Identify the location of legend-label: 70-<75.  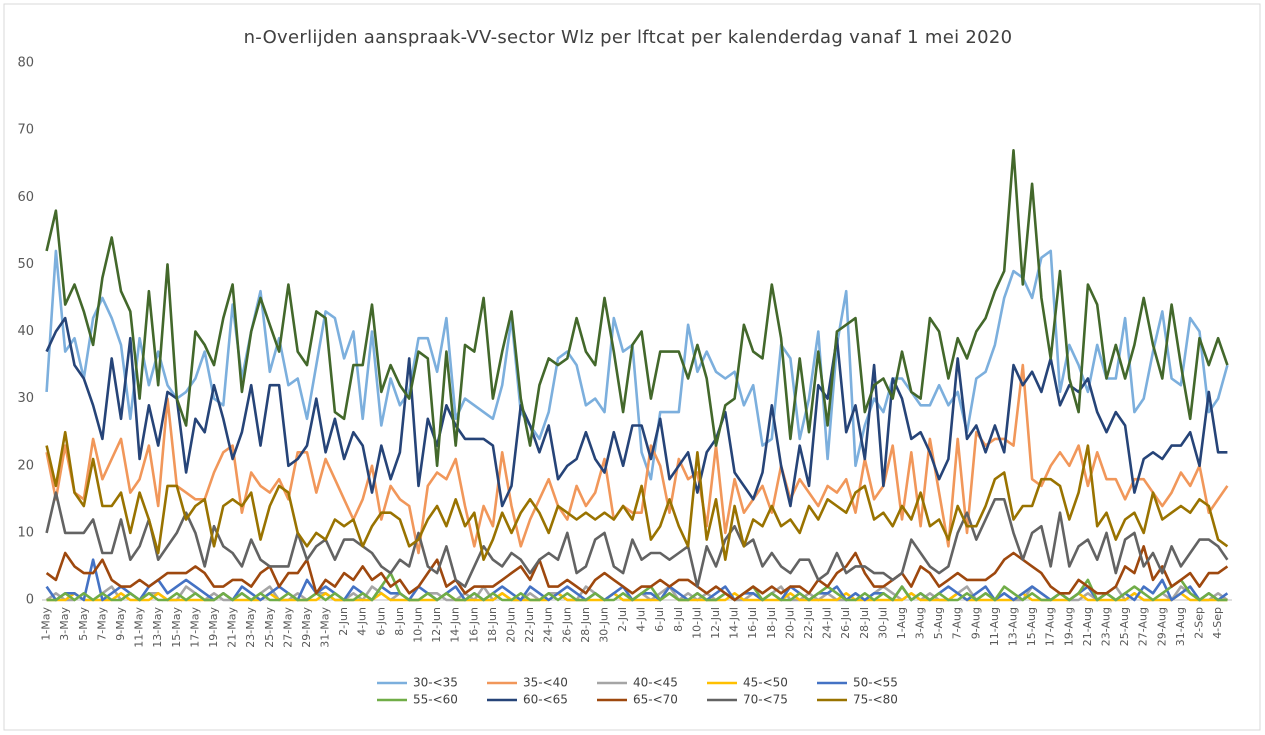
(765, 700).